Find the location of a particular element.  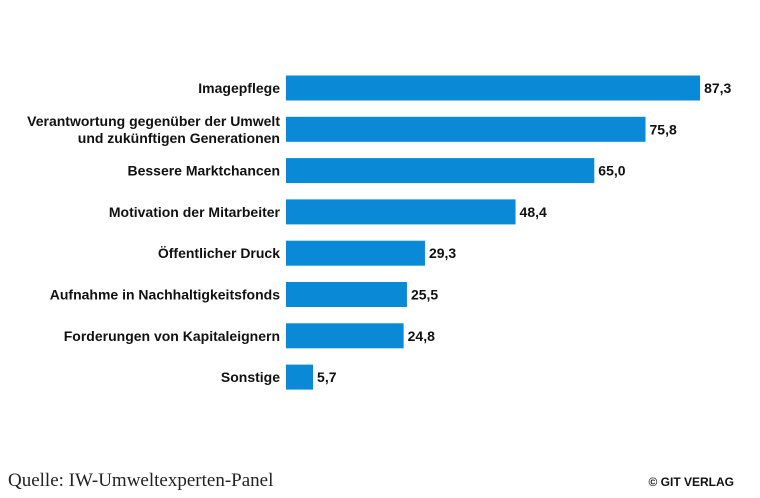

value-label: 24,8 is located at coordinates (421, 336).